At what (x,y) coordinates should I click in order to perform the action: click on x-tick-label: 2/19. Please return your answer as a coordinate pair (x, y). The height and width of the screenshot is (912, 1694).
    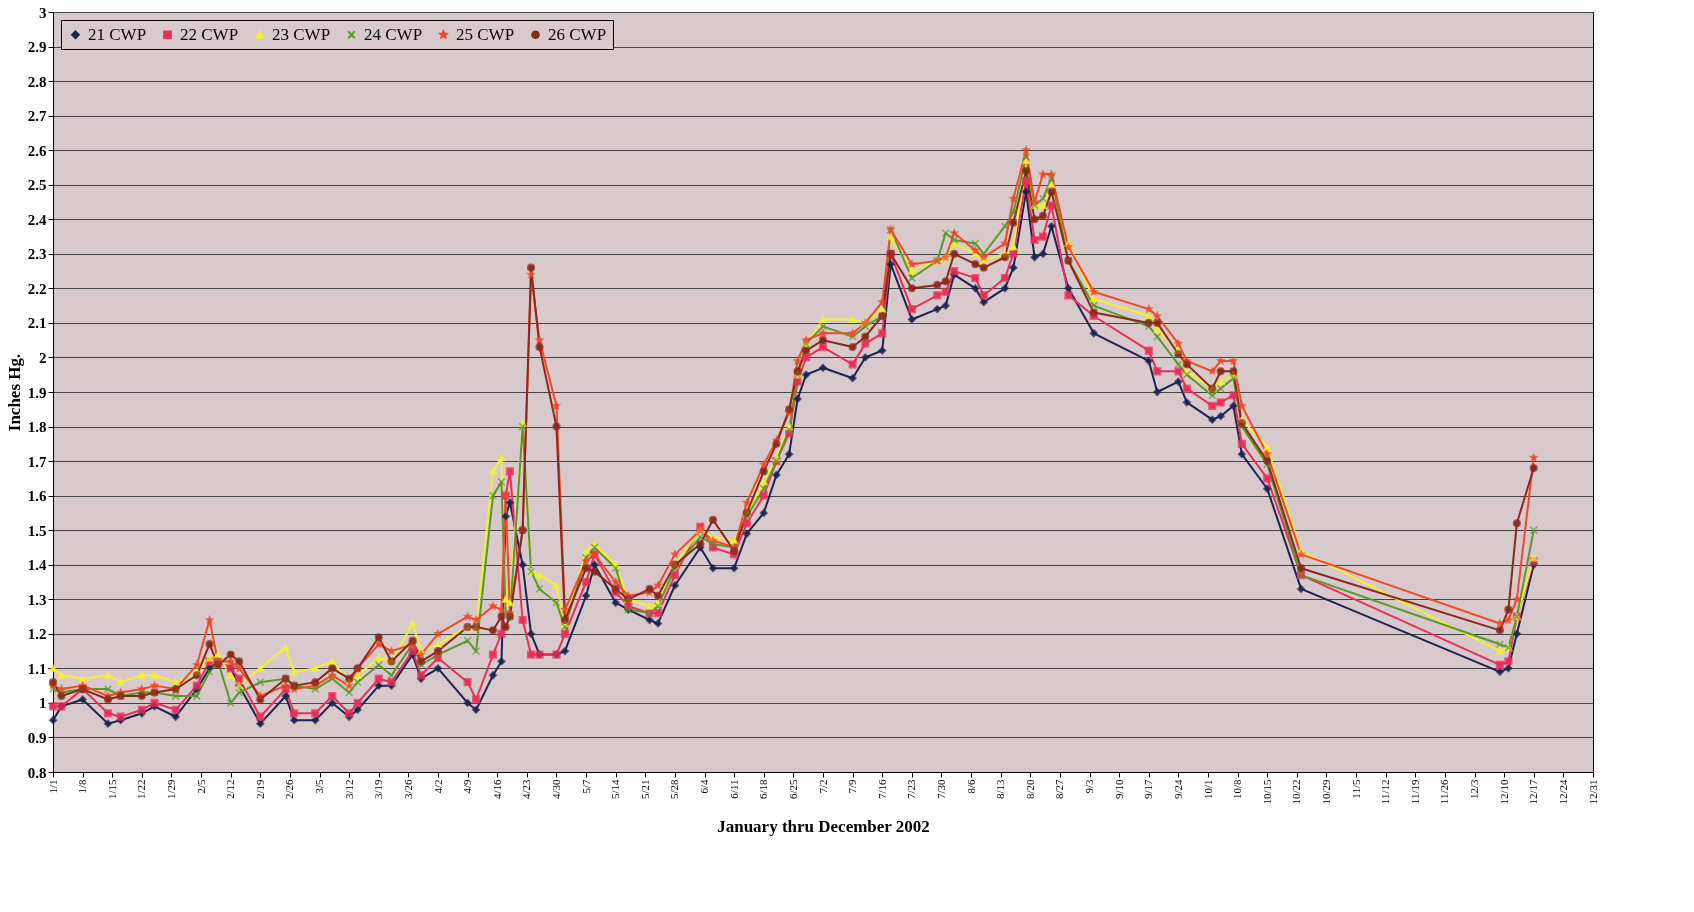
    Looking at the image, I should click on (259, 789).